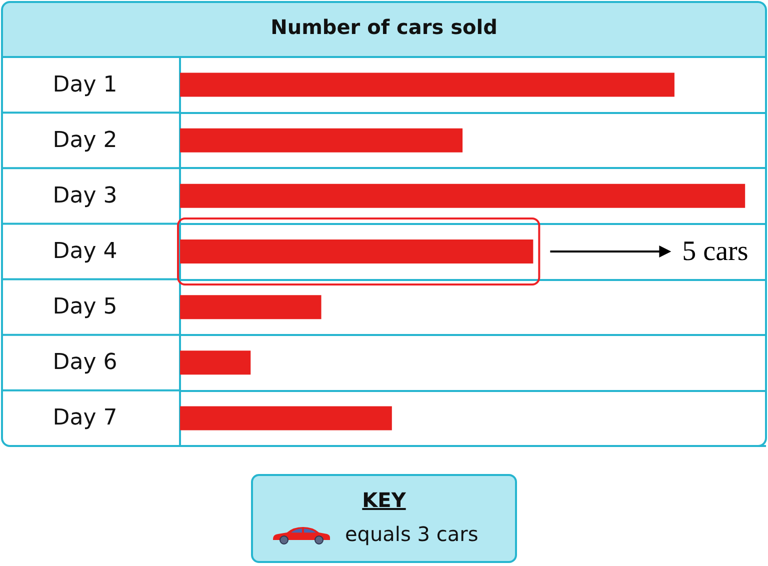 The width and height of the screenshot is (768, 566). What do you see at coordinates (384, 500) in the screenshot?
I see `text: KEY` at bounding box center [384, 500].